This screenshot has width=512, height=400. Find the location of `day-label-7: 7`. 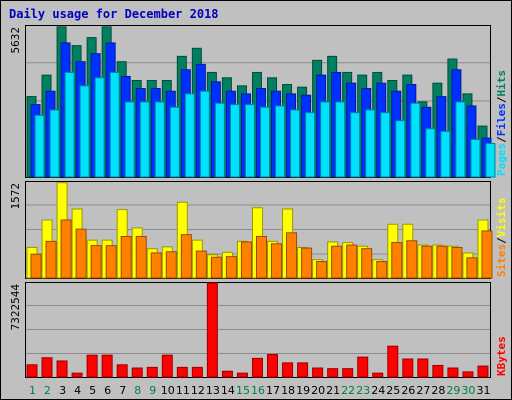

day-label-7: 7 is located at coordinates (122, 390).